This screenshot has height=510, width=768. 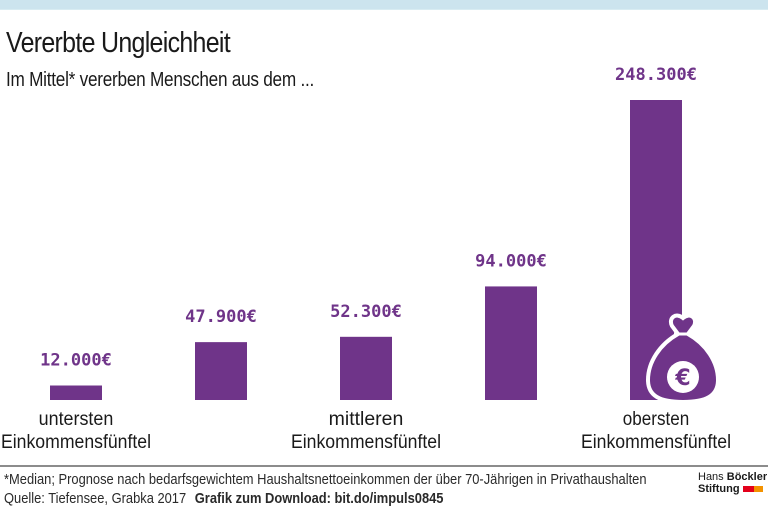 What do you see at coordinates (719, 489) in the screenshot?
I see `logo-line2-bold: Stiftung` at bounding box center [719, 489].